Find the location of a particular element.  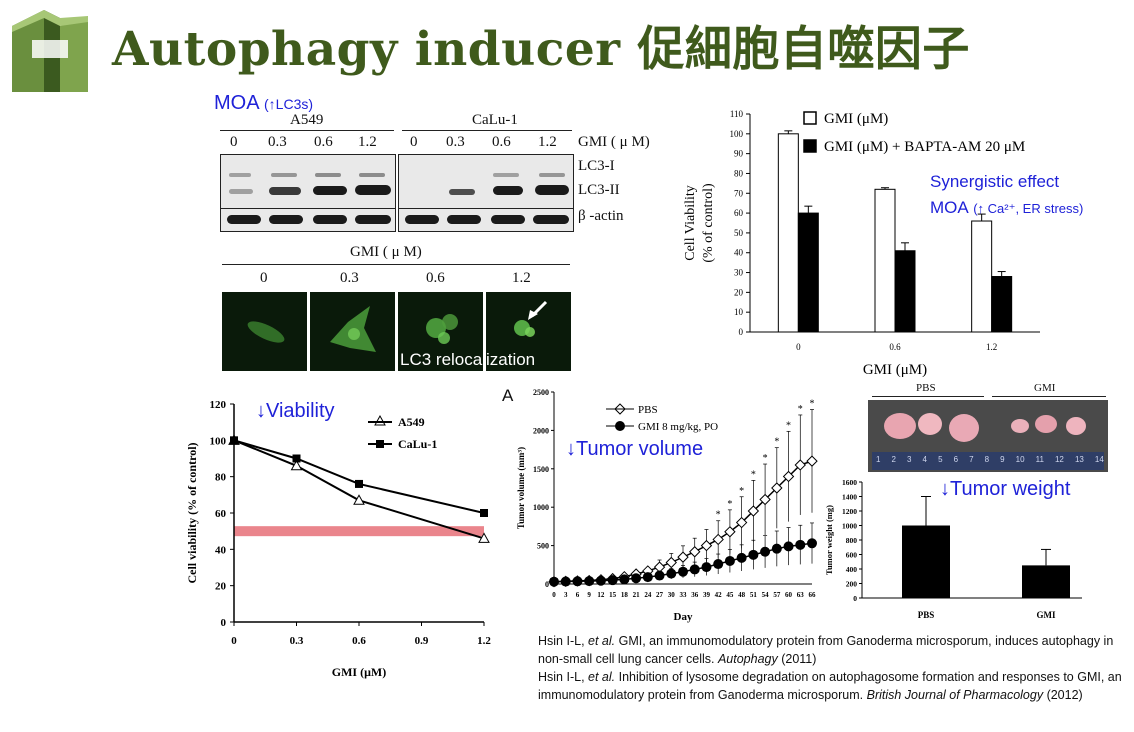

y-tick-label: 200 is located at coordinates (852, 584).